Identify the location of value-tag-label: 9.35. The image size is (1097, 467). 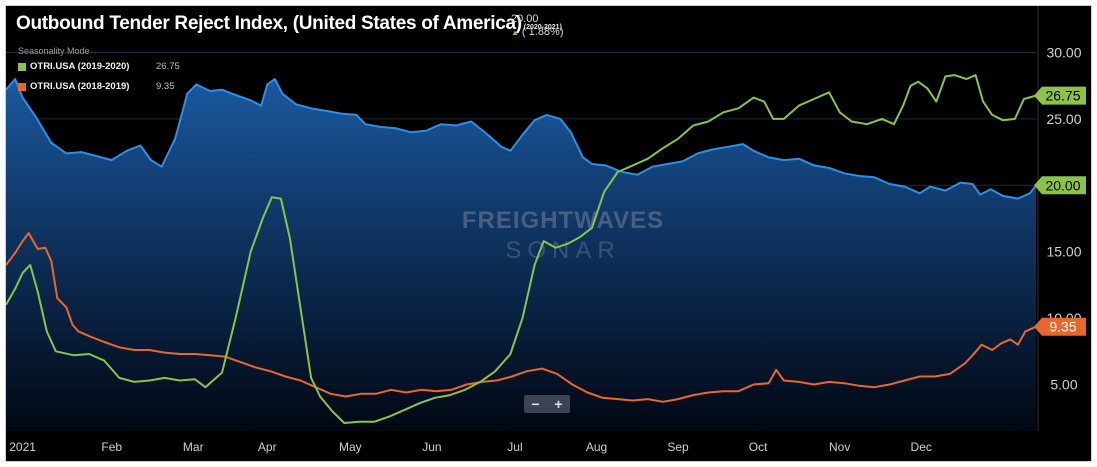
(1062, 327).